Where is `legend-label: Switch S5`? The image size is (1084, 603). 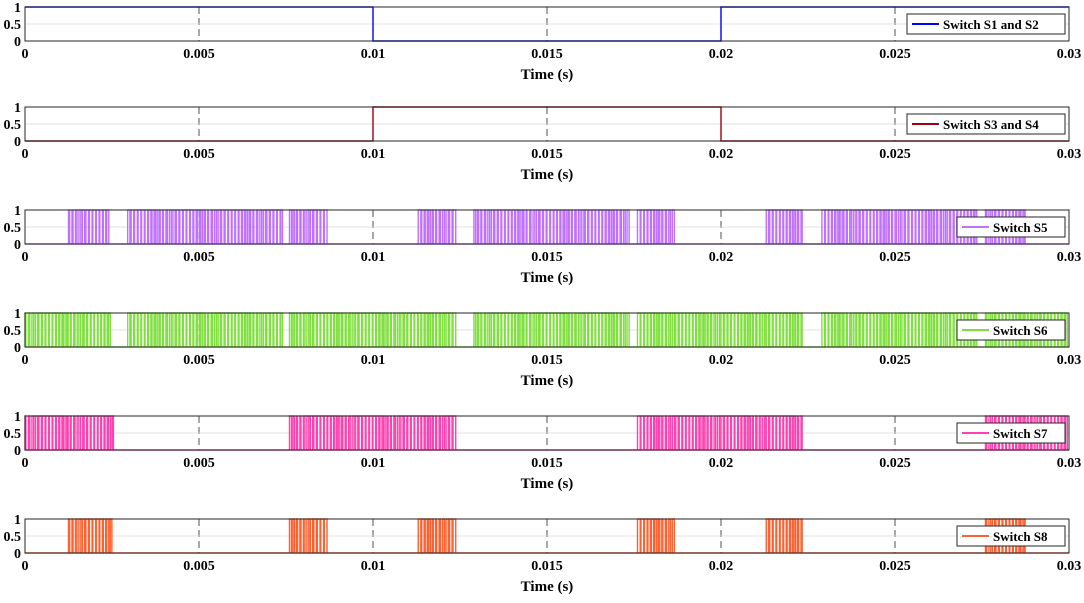 legend-label: Switch S5 is located at coordinates (1020, 227).